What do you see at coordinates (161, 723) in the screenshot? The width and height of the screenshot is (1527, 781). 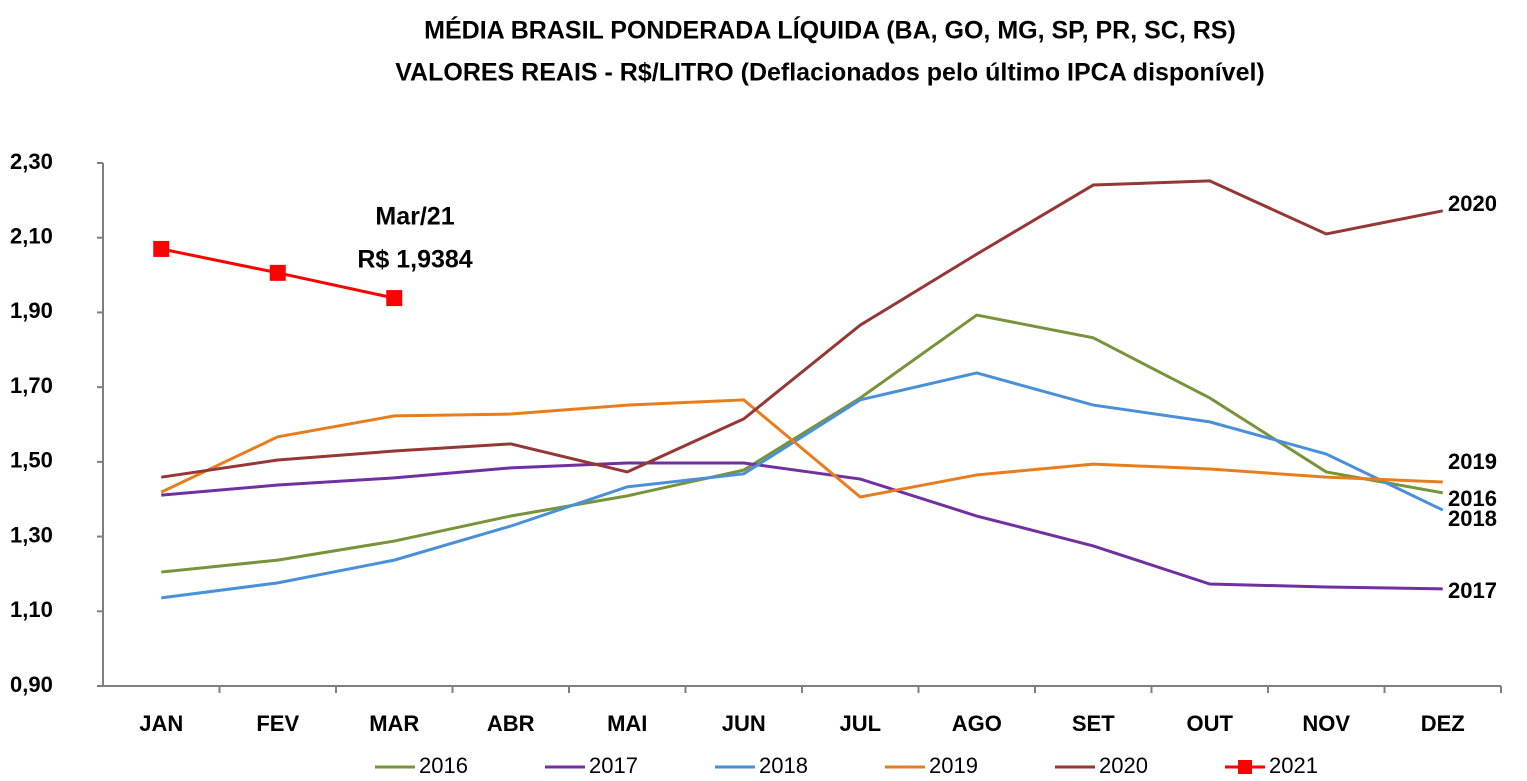 I see `x-tick-label: JAN` at bounding box center [161, 723].